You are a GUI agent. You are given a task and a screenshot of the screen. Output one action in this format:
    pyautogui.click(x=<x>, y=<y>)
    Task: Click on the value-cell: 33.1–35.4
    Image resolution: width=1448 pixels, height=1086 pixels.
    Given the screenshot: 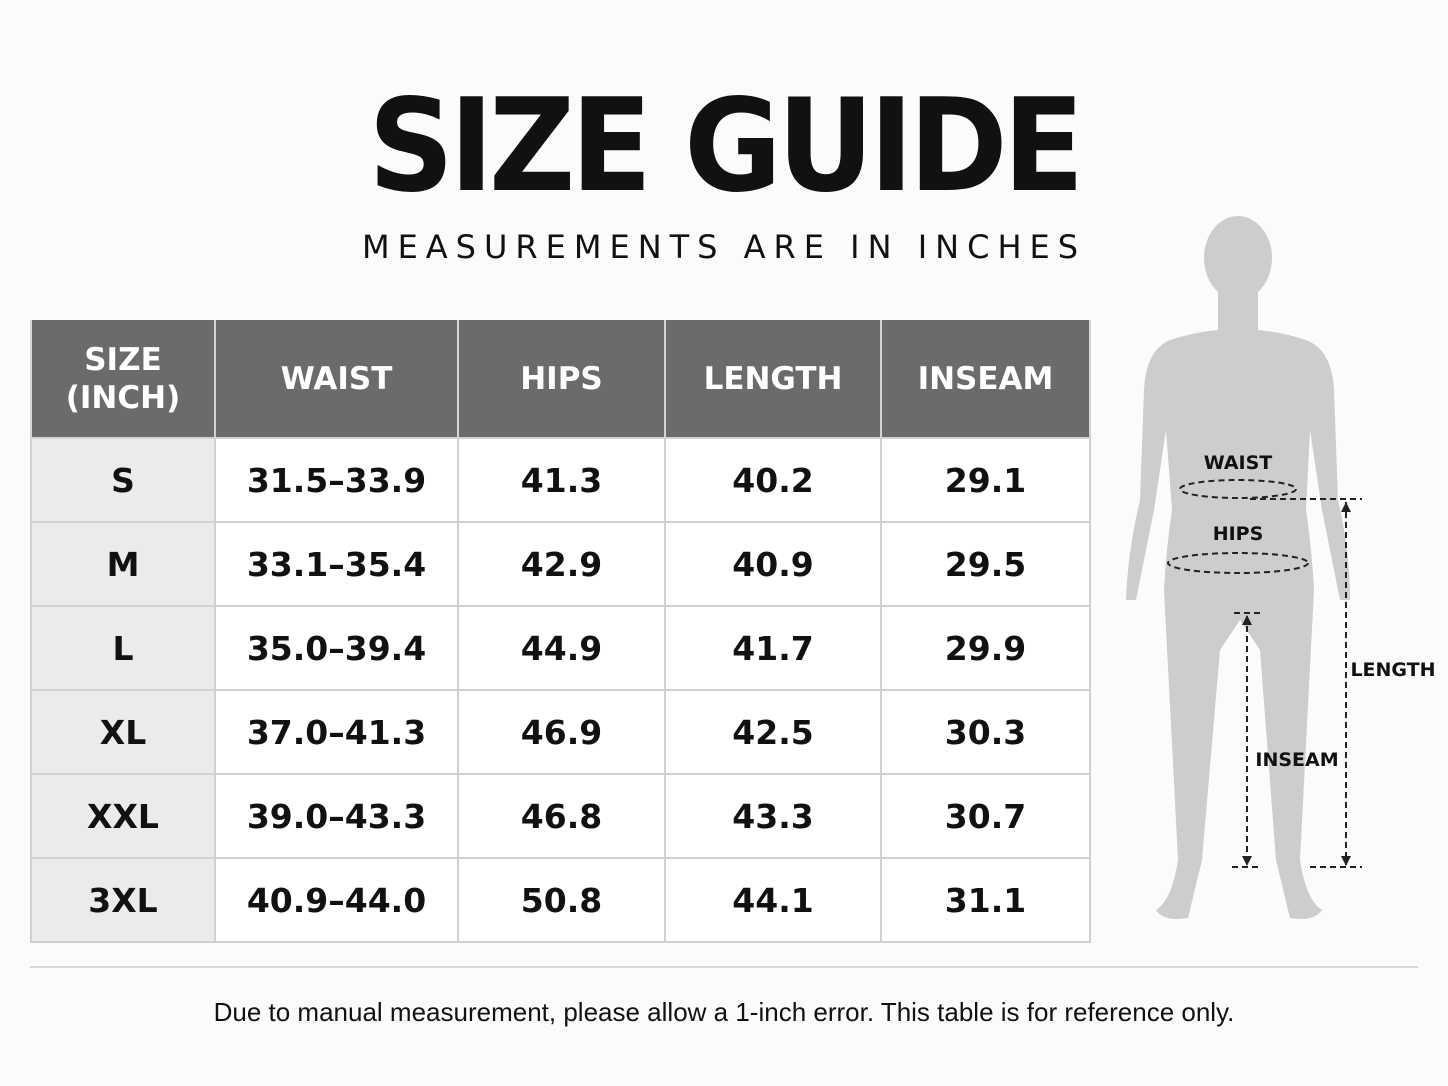 What is the action you would take?
    pyautogui.click(x=336, y=564)
    